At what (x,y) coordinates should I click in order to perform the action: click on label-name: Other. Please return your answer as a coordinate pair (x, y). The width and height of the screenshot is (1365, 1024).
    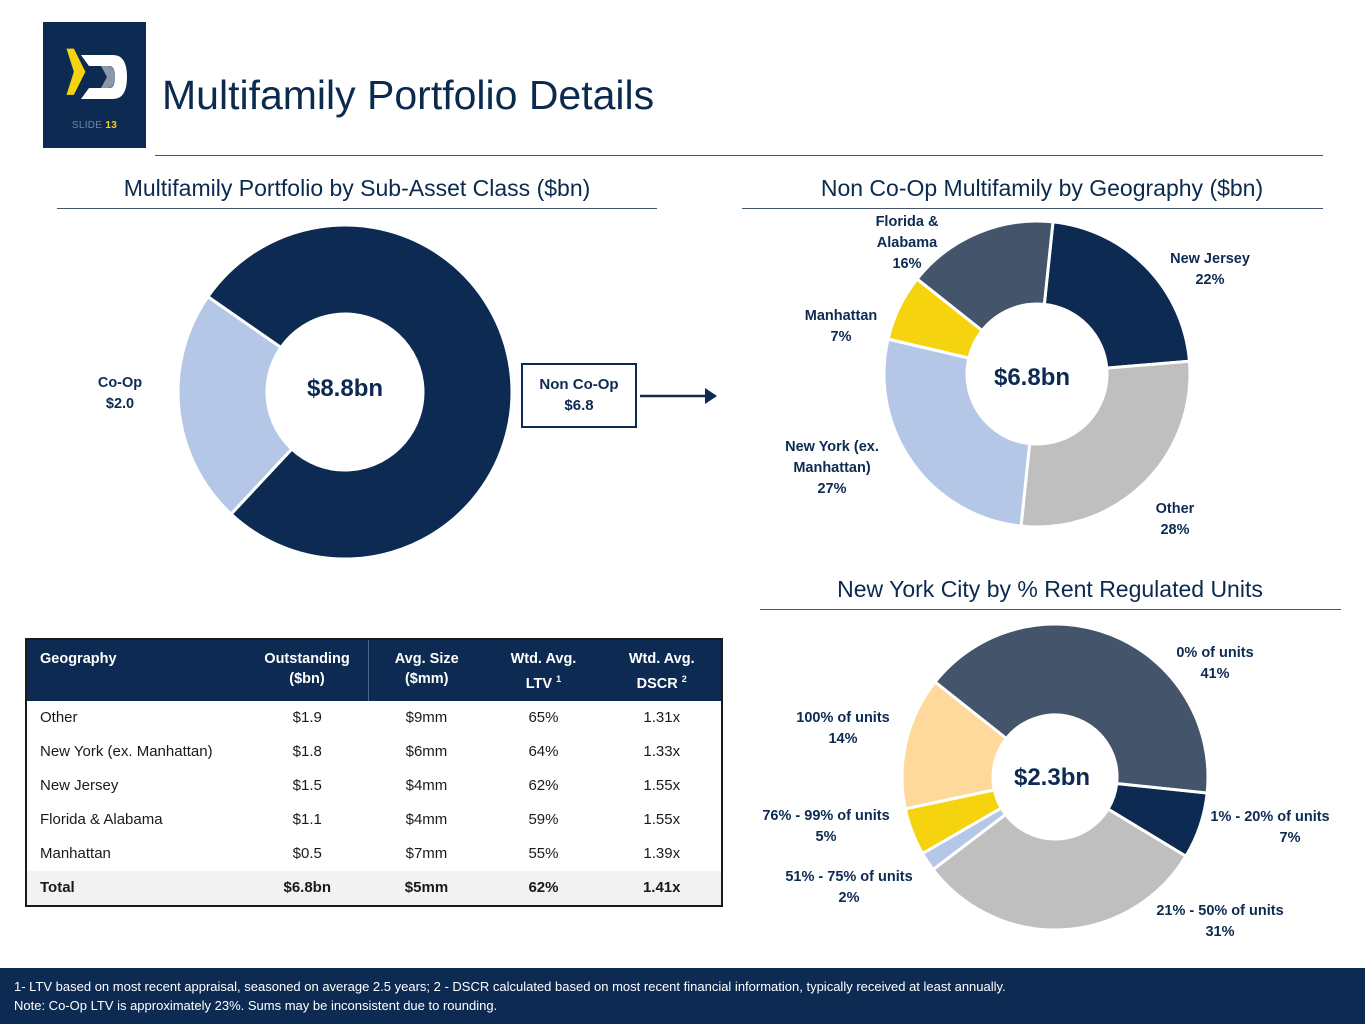
    Looking at the image, I should click on (1175, 509).